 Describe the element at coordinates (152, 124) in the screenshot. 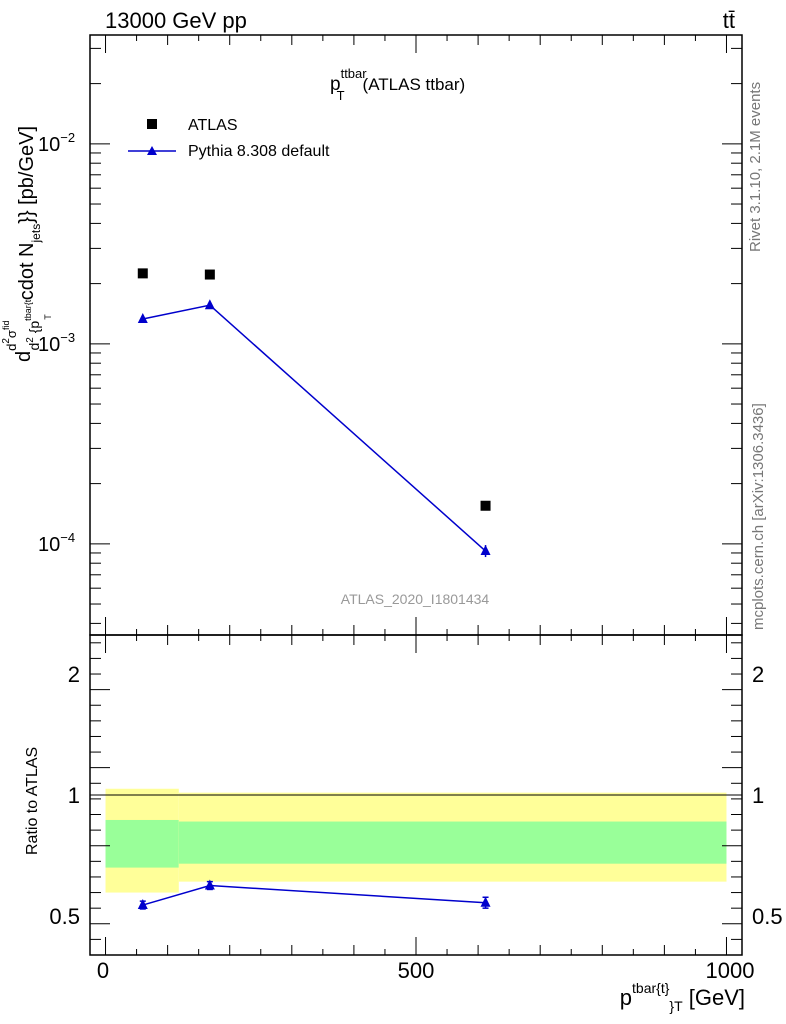

I see `legend-data-marker` at that location.